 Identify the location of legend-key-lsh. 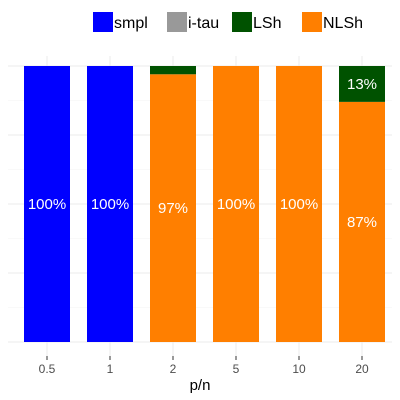
(242, 22).